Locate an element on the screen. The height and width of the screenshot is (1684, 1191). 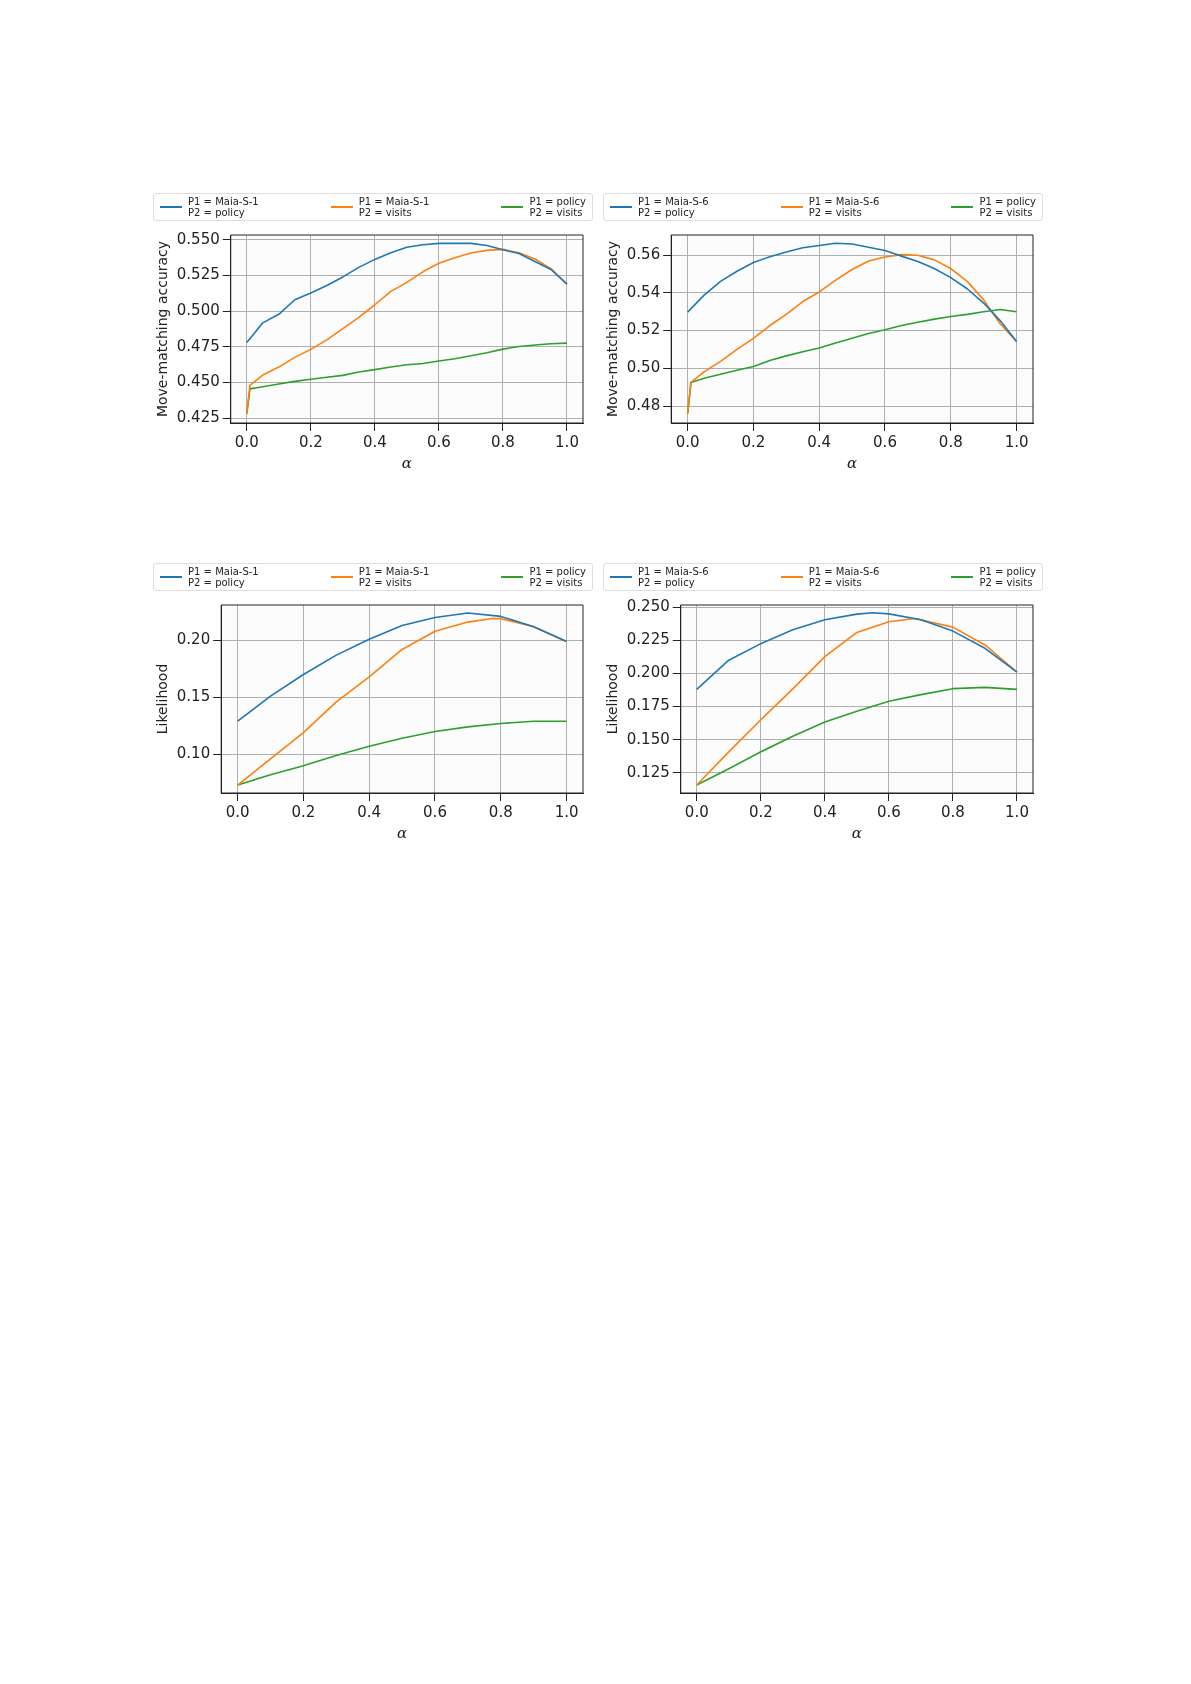
y-tick-label: 0.250 is located at coordinates (648, 606).